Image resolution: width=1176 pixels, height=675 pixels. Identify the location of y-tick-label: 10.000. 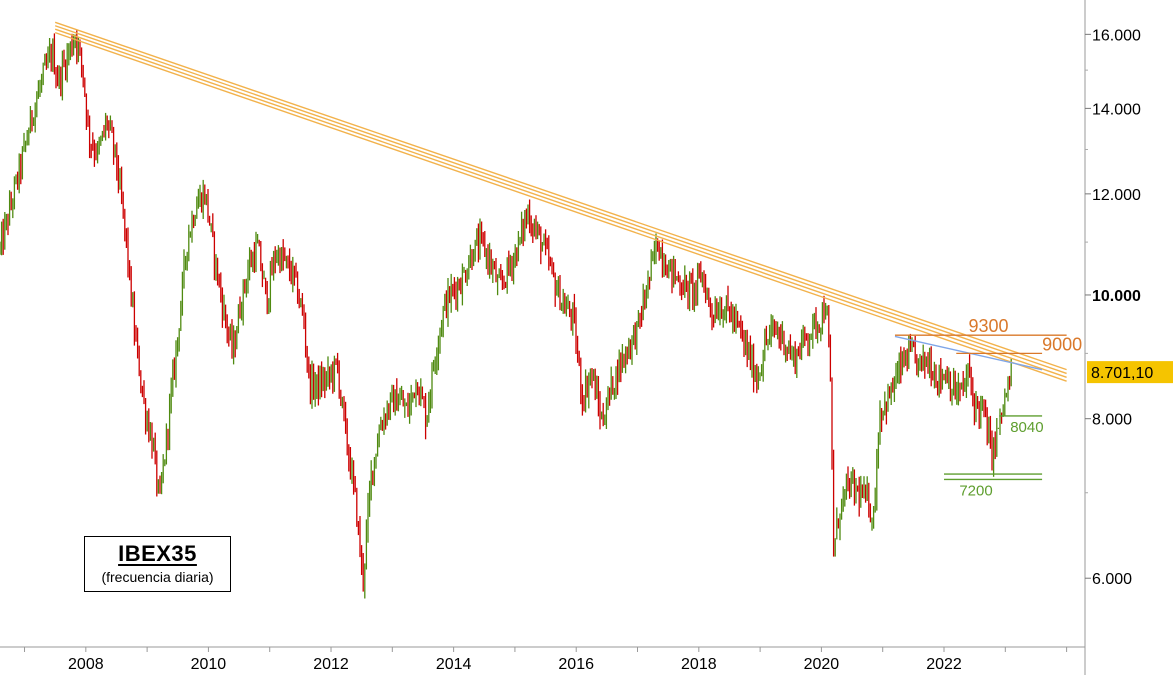
(1116, 296).